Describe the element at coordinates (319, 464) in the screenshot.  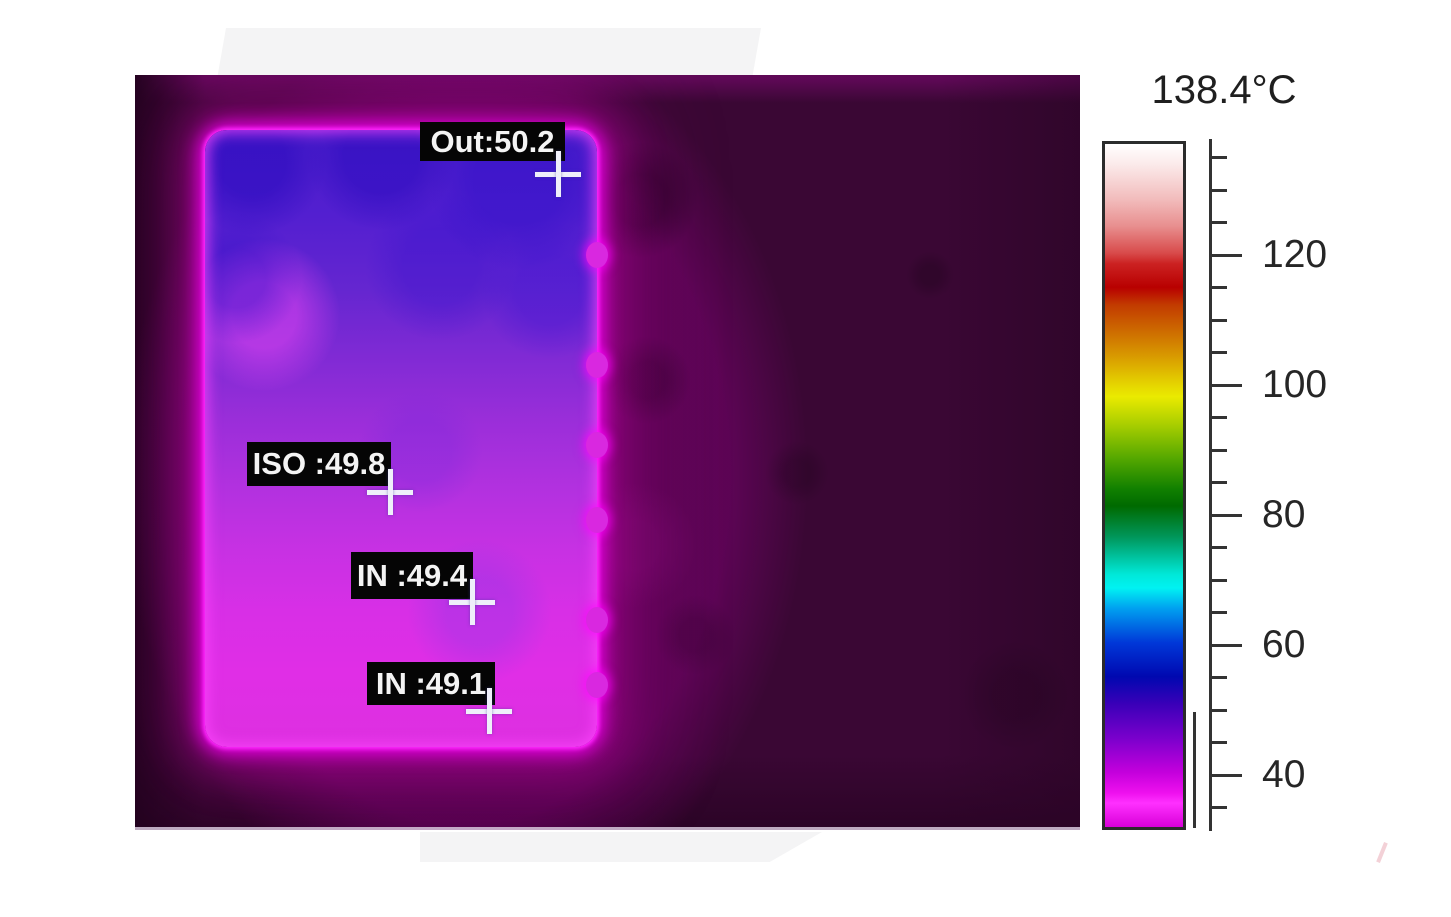
I see `measurement-label-iso: ISO :49.8` at that location.